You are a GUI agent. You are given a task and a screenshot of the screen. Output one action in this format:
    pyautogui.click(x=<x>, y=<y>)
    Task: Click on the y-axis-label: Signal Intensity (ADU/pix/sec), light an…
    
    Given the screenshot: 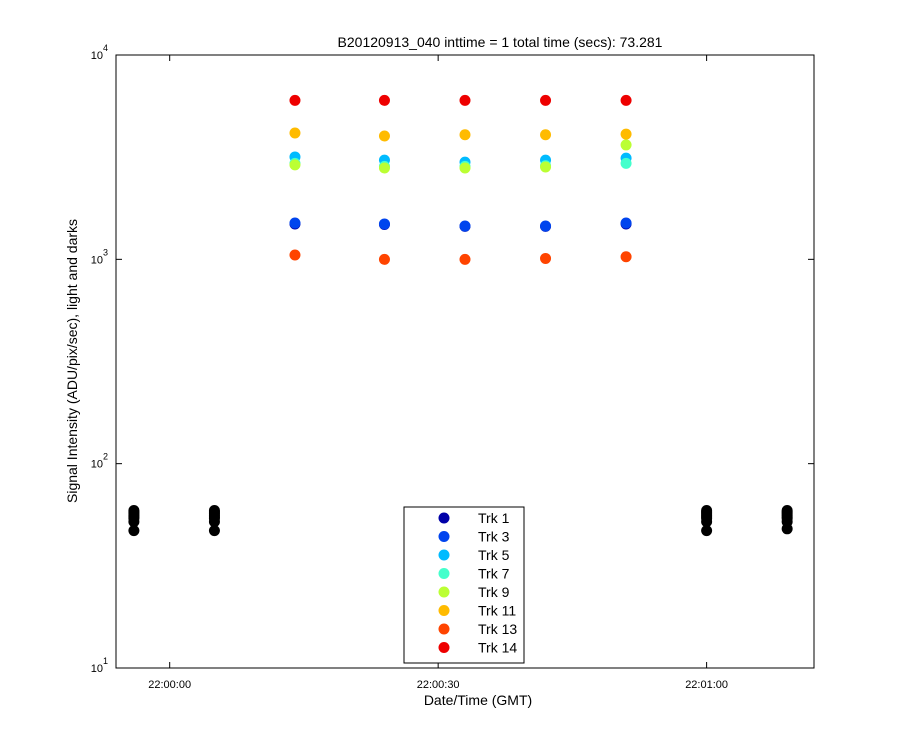 What is the action you would take?
    pyautogui.click(x=72, y=361)
    